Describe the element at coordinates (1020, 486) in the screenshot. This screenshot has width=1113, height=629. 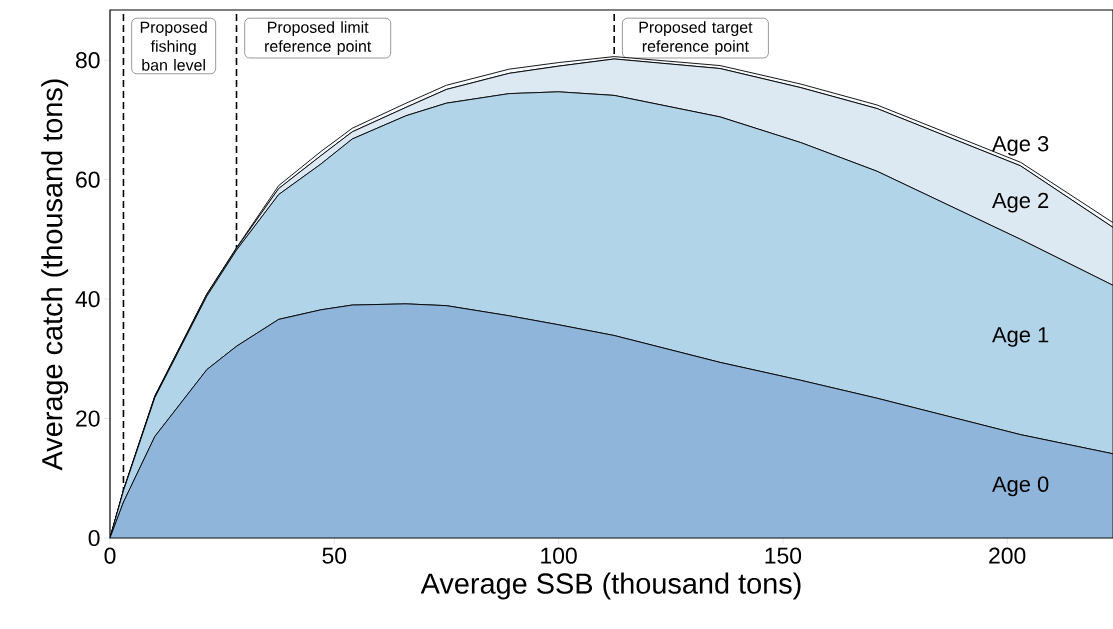
I see `series-label: Age 0` at that location.